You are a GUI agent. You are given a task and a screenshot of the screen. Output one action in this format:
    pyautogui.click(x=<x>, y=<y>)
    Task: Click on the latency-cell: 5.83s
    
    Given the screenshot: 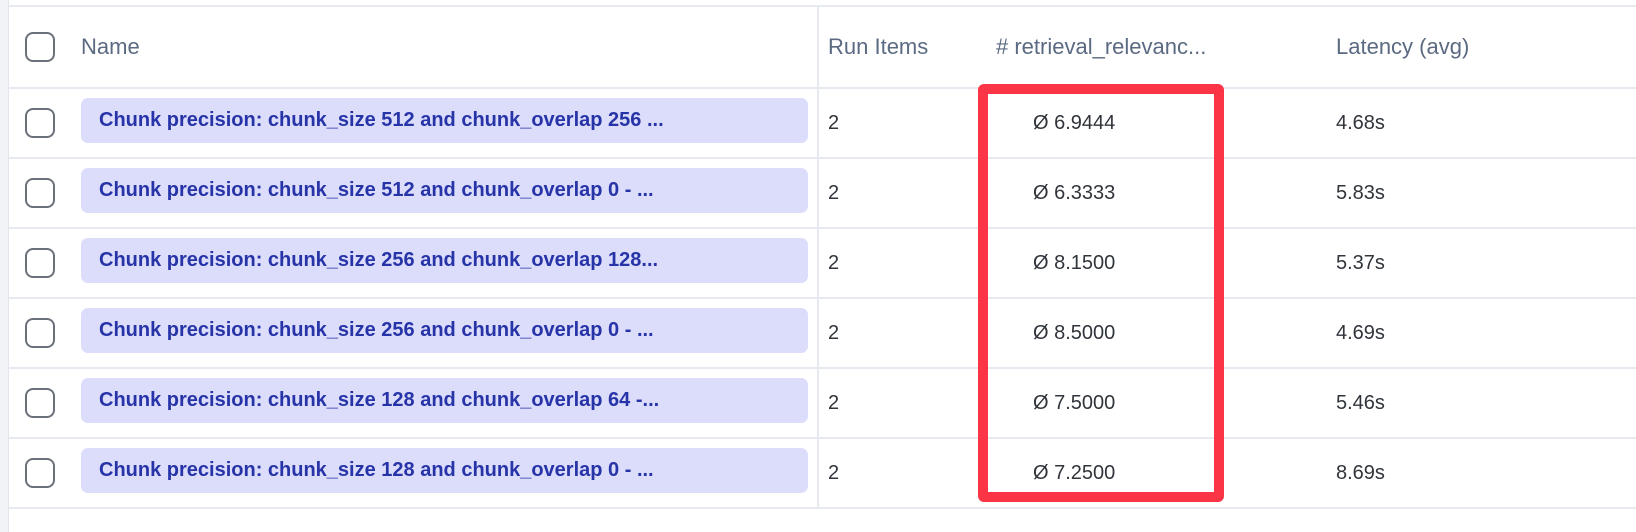 What is the action you would take?
    pyautogui.click(x=1486, y=193)
    